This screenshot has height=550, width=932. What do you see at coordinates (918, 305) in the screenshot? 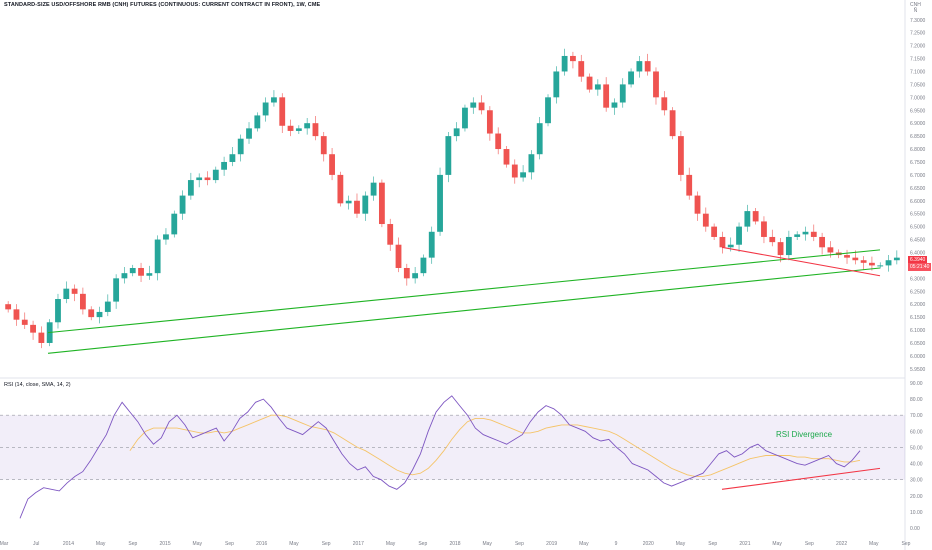
I see `price-tick-label: 6.2000` at bounding box center [918, 305].